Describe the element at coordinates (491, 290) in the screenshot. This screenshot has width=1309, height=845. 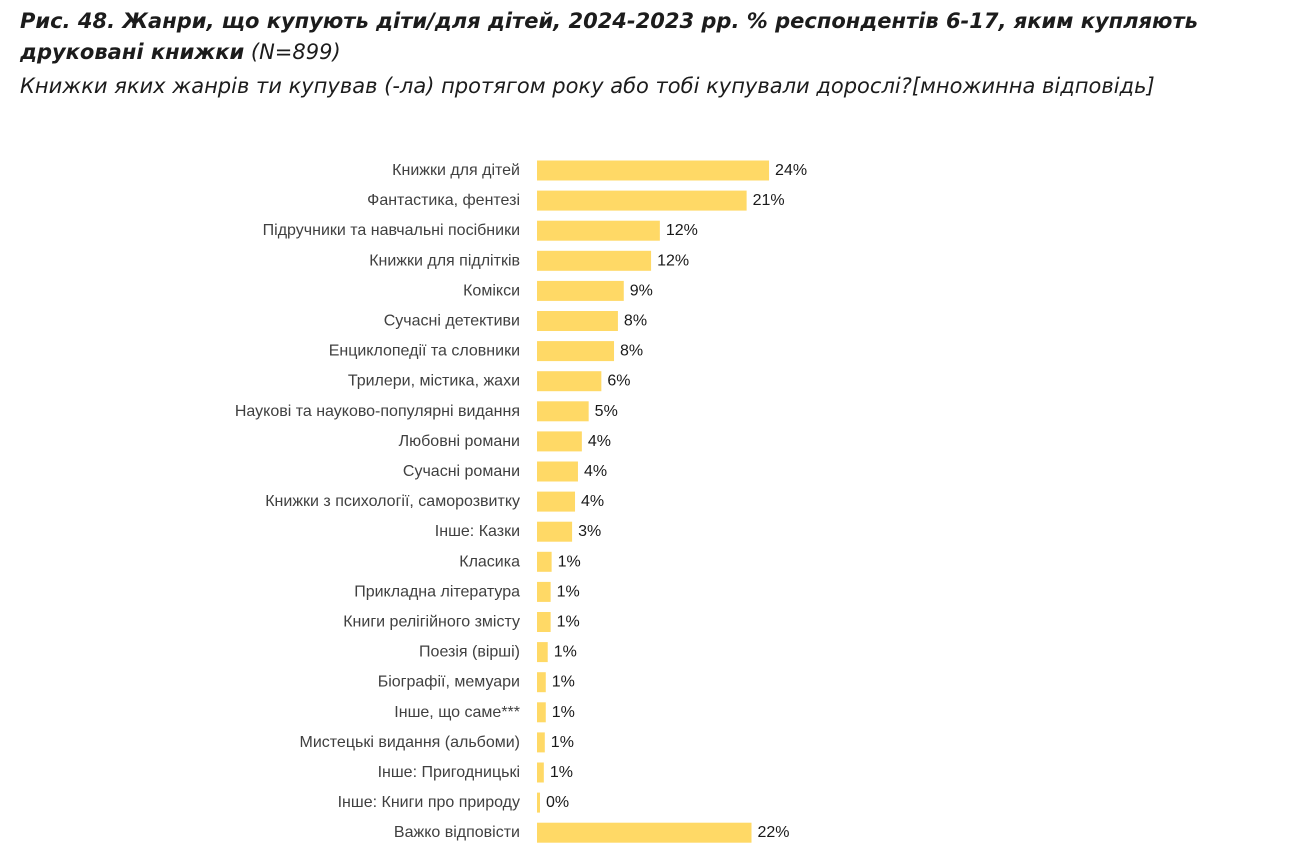
I see `category-label: Комікси` at that location.